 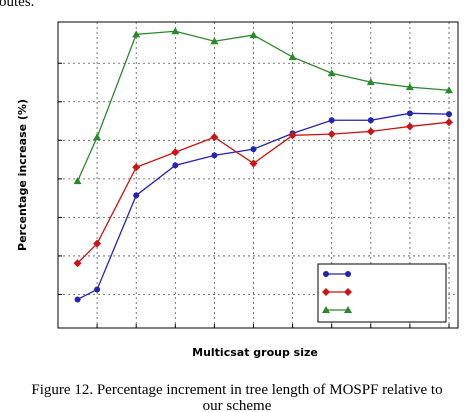 I want to click on x-axis-label: Multicsat group size, so click(x=255, y=352).